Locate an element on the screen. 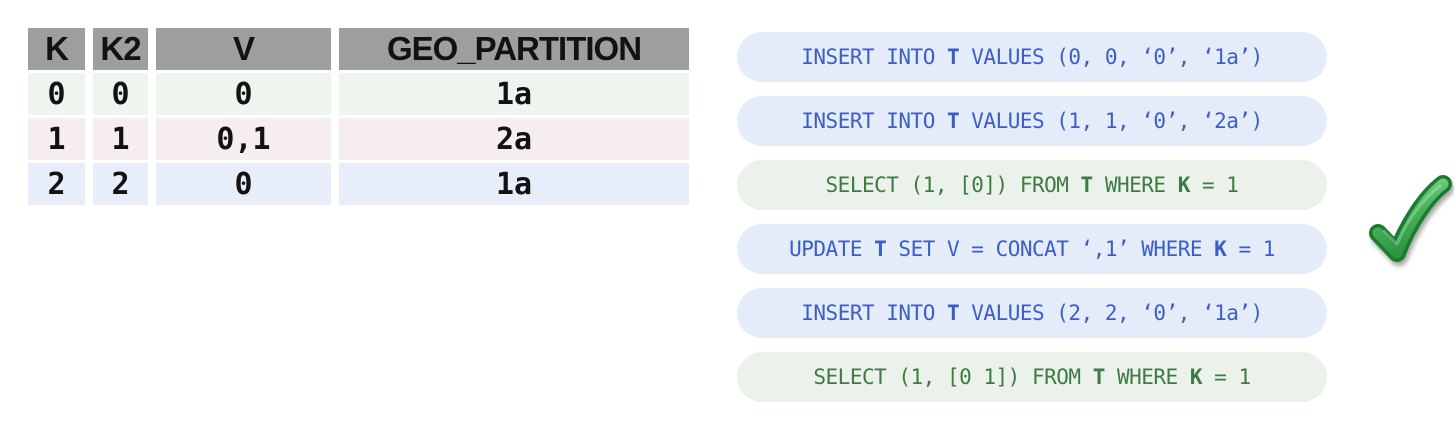 The width and height of the screenshot is (1456, 442). sql-insert-row2: INSERT INTO T VALUES (2, 2, ‘0’, ‘1a’) is located at coordinates (1032, 313).